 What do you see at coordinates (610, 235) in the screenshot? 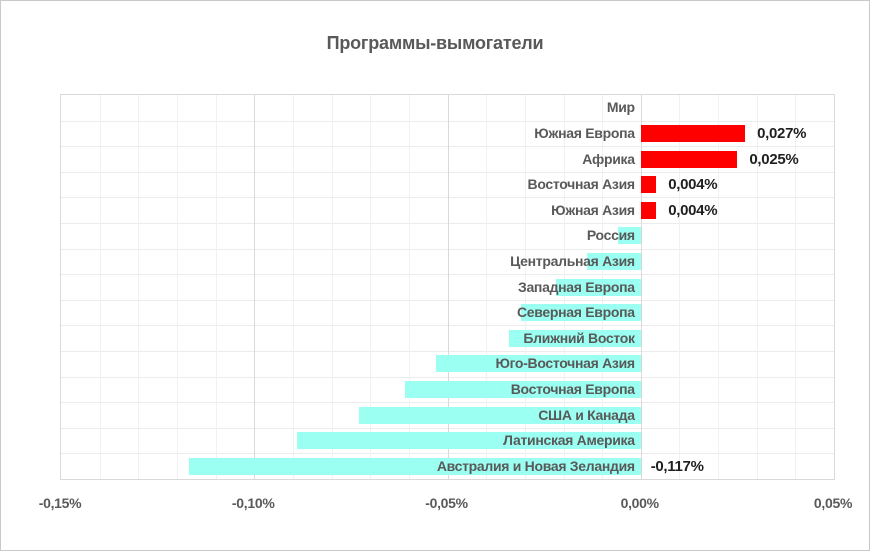
I see `category-label: Россия` at bounding box center [610, 235].